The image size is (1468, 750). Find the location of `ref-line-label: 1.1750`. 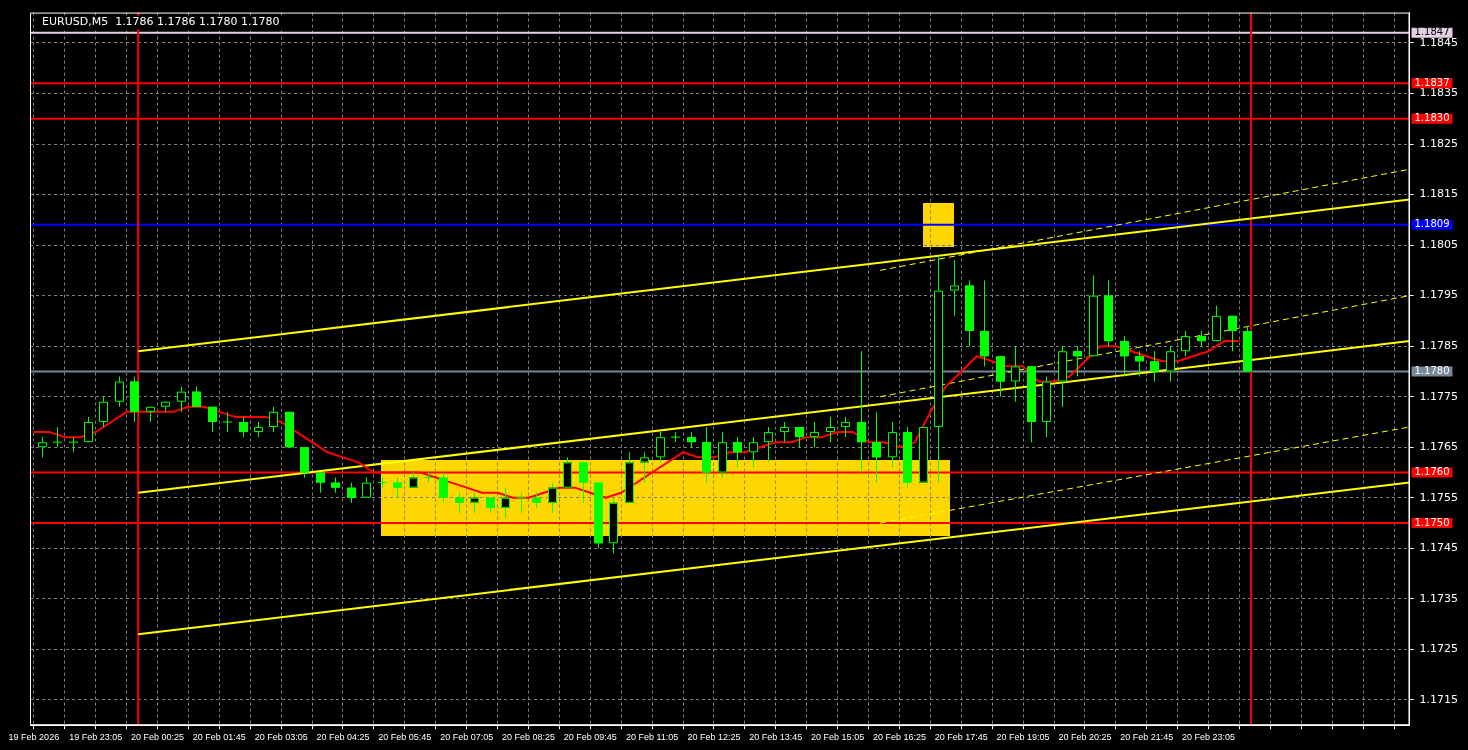

ref-line-label: 1.1750 is located at coordinates (1432, 522).